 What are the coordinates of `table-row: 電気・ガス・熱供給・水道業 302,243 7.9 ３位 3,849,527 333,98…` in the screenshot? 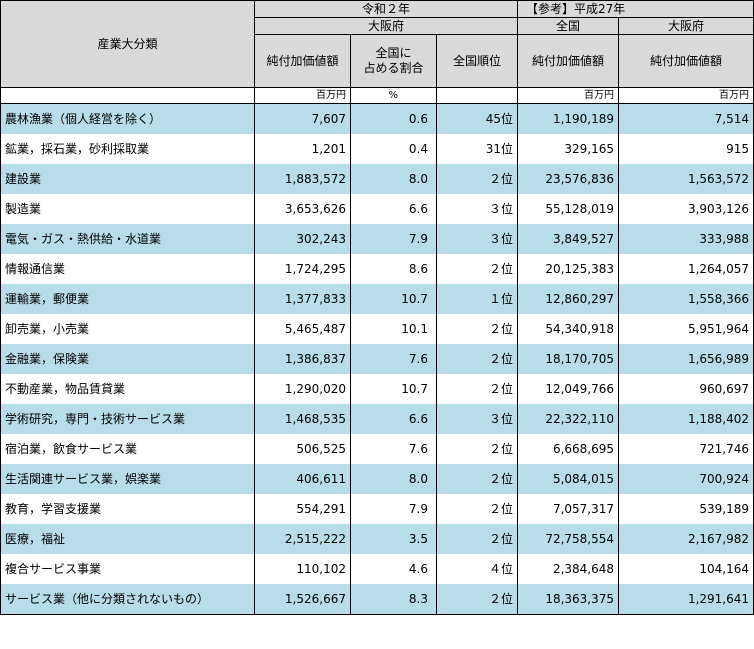 It's located at (377, 239).